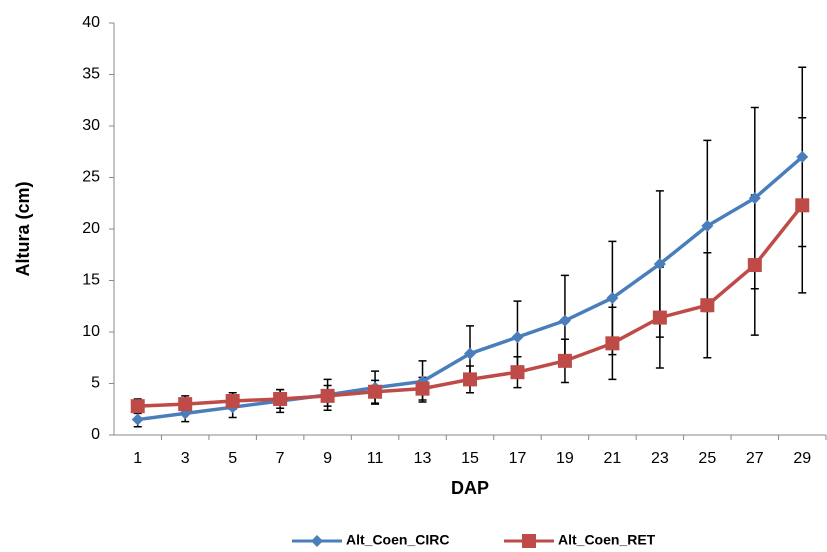 This screenshot has height=552, width=827. What do you see at coordinates (660, 458) in the screenshot?
I see `x-tick-label: 23` at bounding box center [660, 458].